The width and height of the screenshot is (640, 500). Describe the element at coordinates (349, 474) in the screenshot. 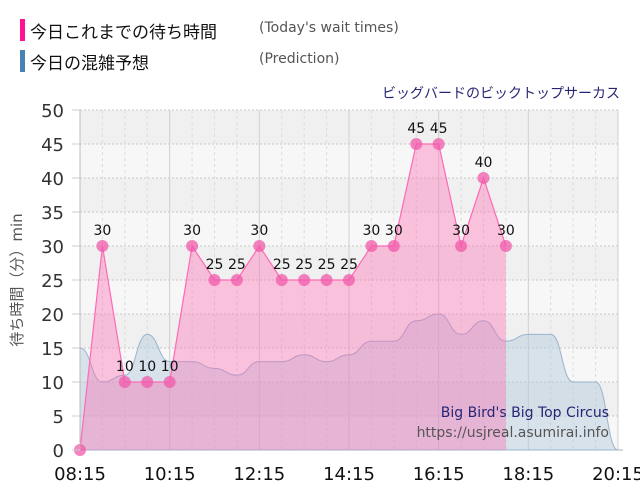

I see `x-tick-label: 14:15` at that location.